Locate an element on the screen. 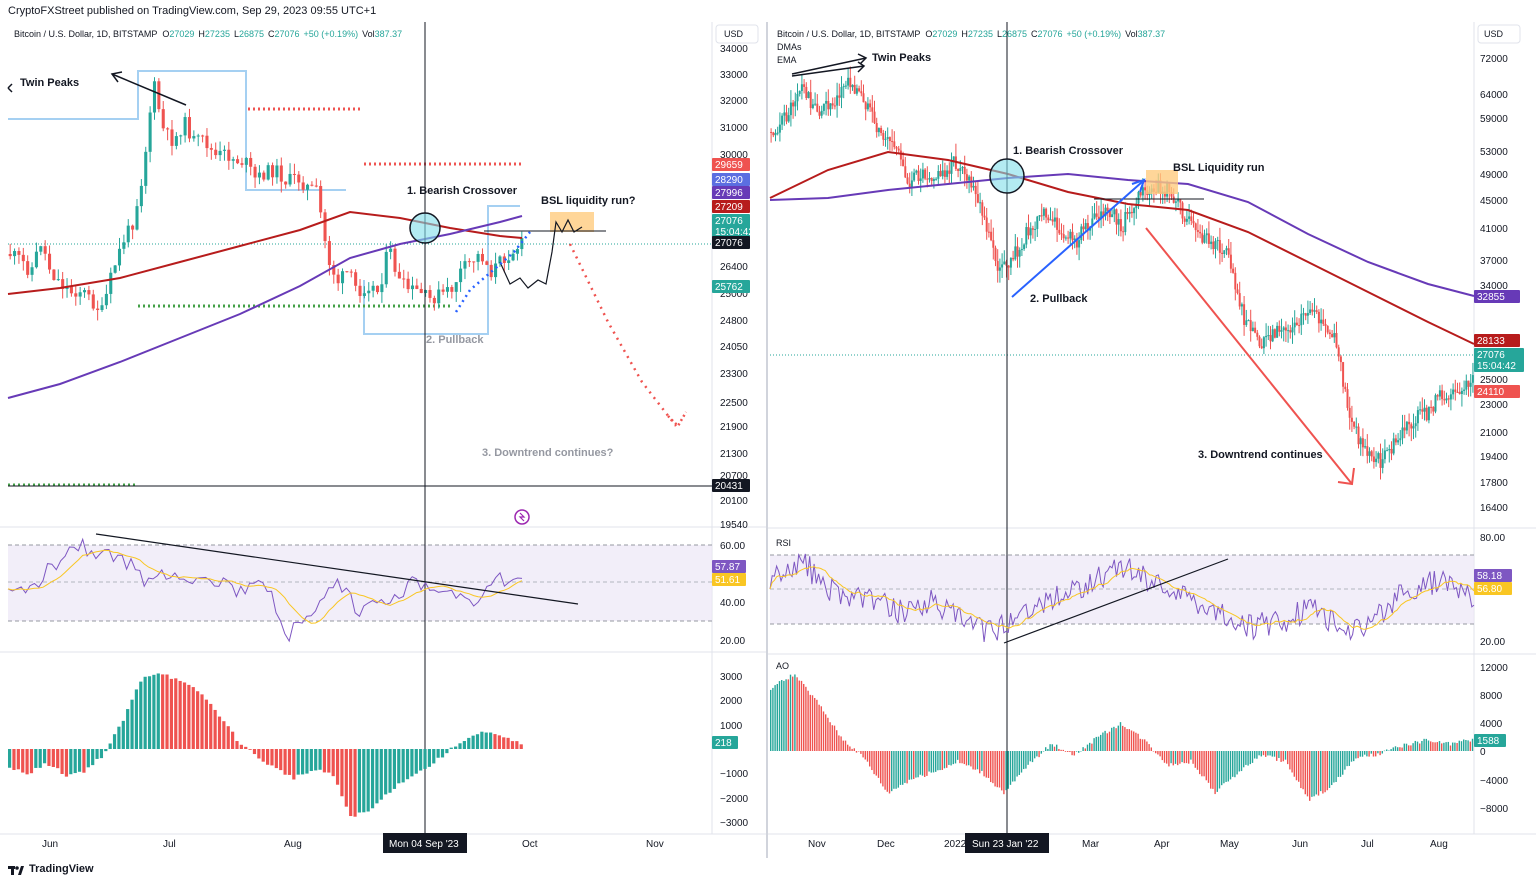 Image resolution: width=1536 pixels, height=881 pixels. price-label: 27076 is located at coordinates (729, 243).